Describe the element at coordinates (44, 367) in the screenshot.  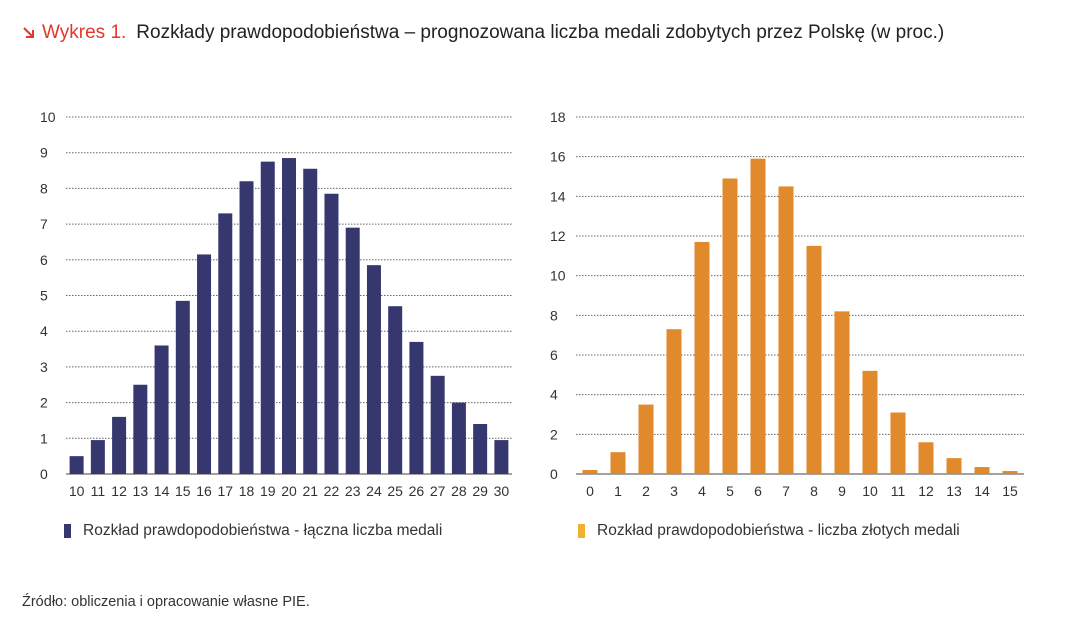
I see `y-tick-label: 3` at that location.